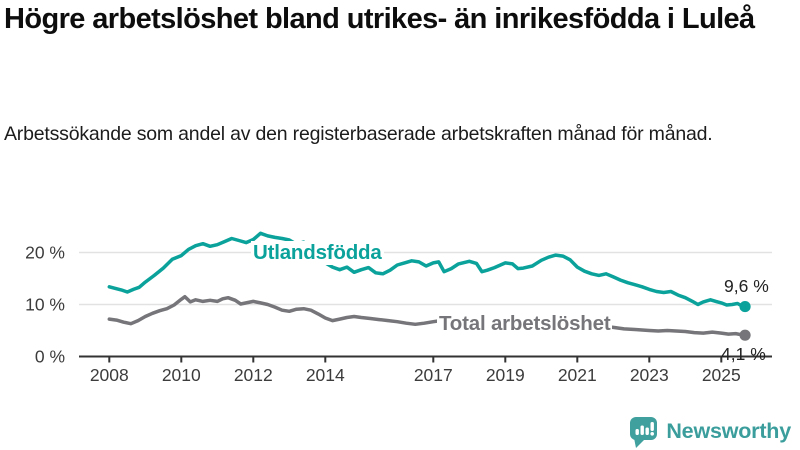 This screenshot has height=450, width=800. What do you see at coordinates (433, 375) in the screenshot?
I see `x-axis-tick-label: 2017` at bounding box center [433, 375].